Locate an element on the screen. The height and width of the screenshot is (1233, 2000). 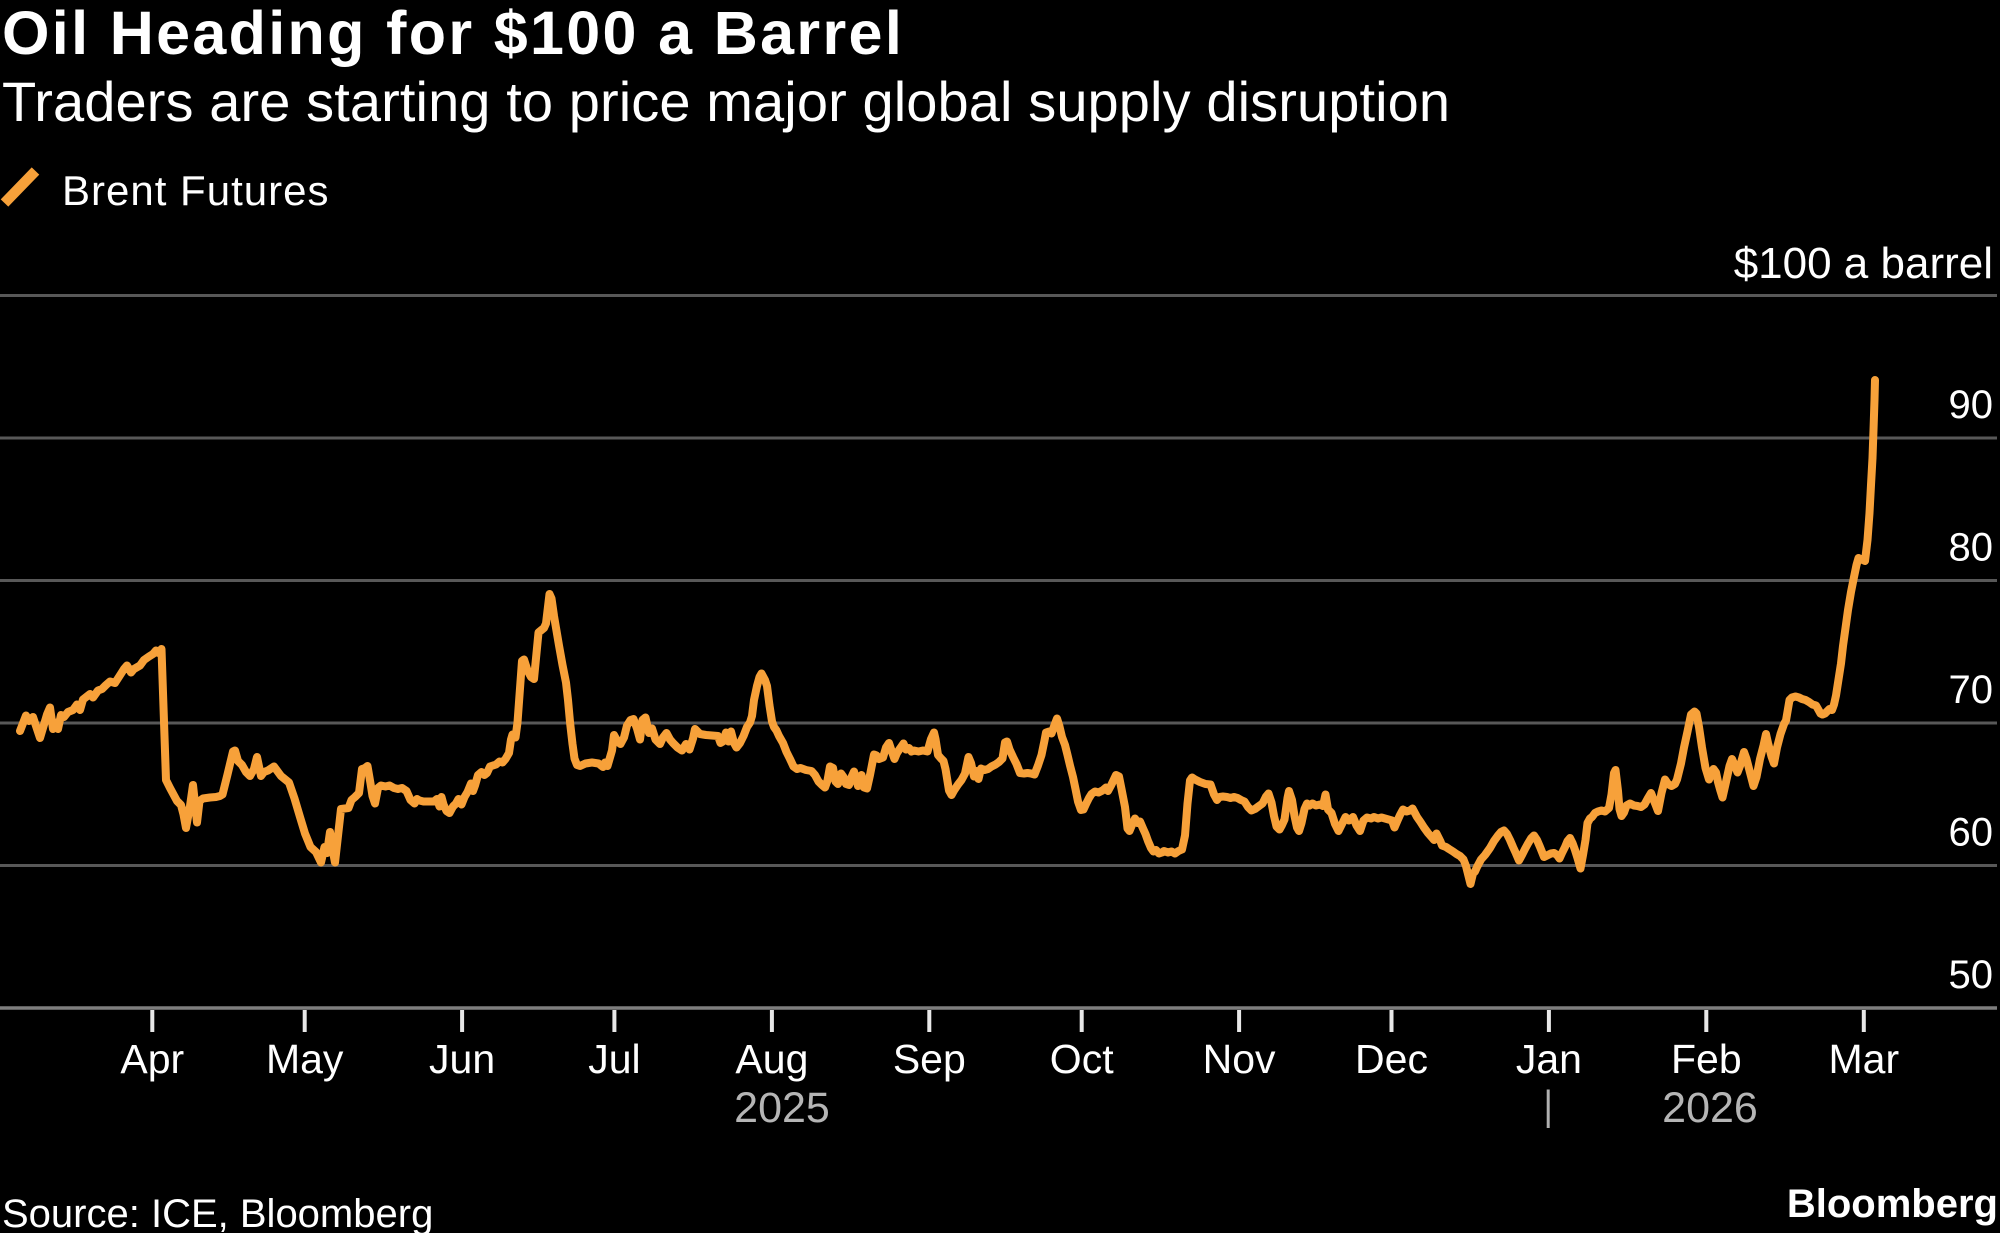
svg-text: Oct is located at coordinates (1082, 1059).